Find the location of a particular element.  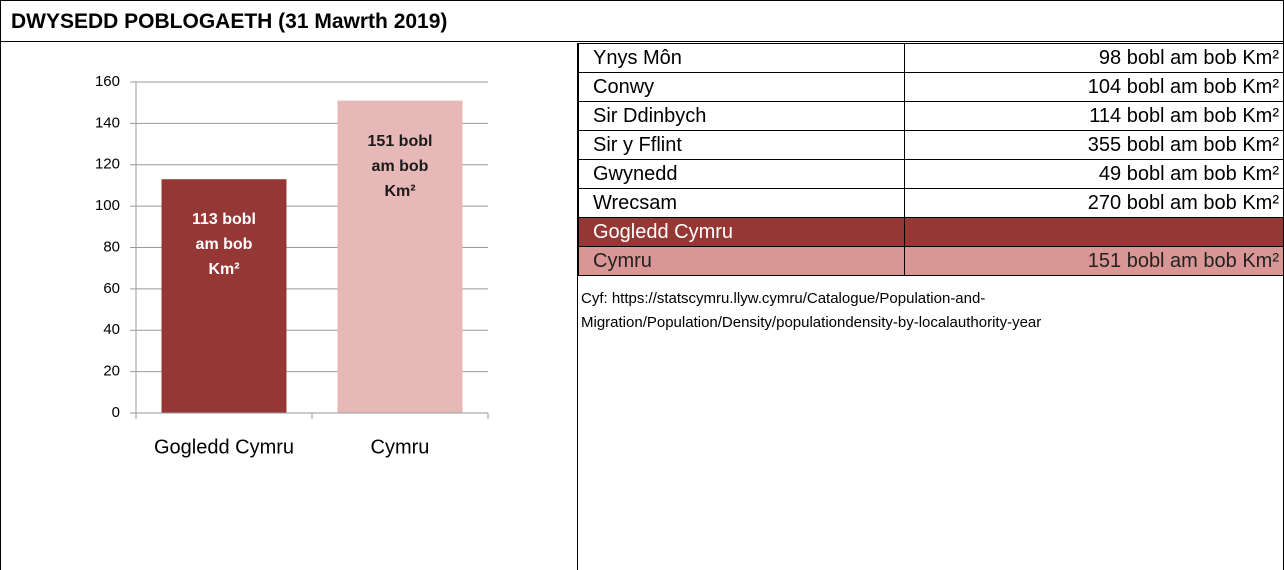

y-tick-label: 80 is located at coordinates (111, 246).